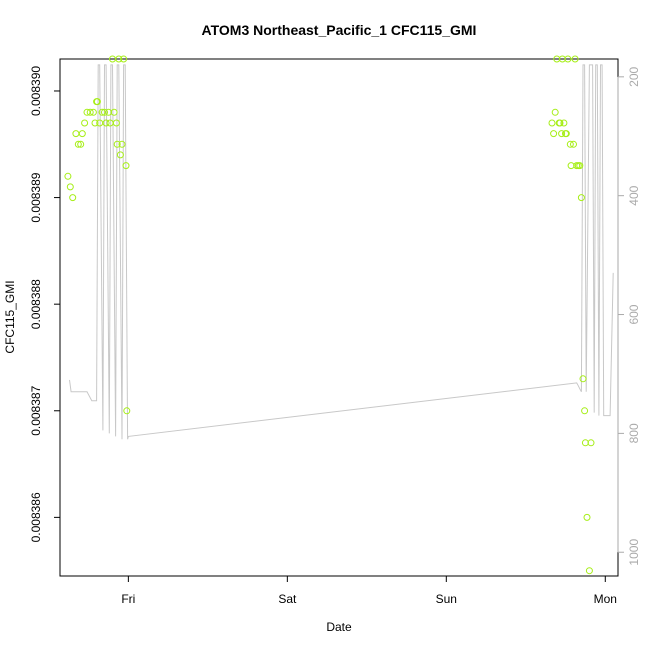 The height and width of the screenshot is (650, 650). Describe the element at coordinates (634, 314) in the screenshot. I see `right-tick-label: 600` at that location.